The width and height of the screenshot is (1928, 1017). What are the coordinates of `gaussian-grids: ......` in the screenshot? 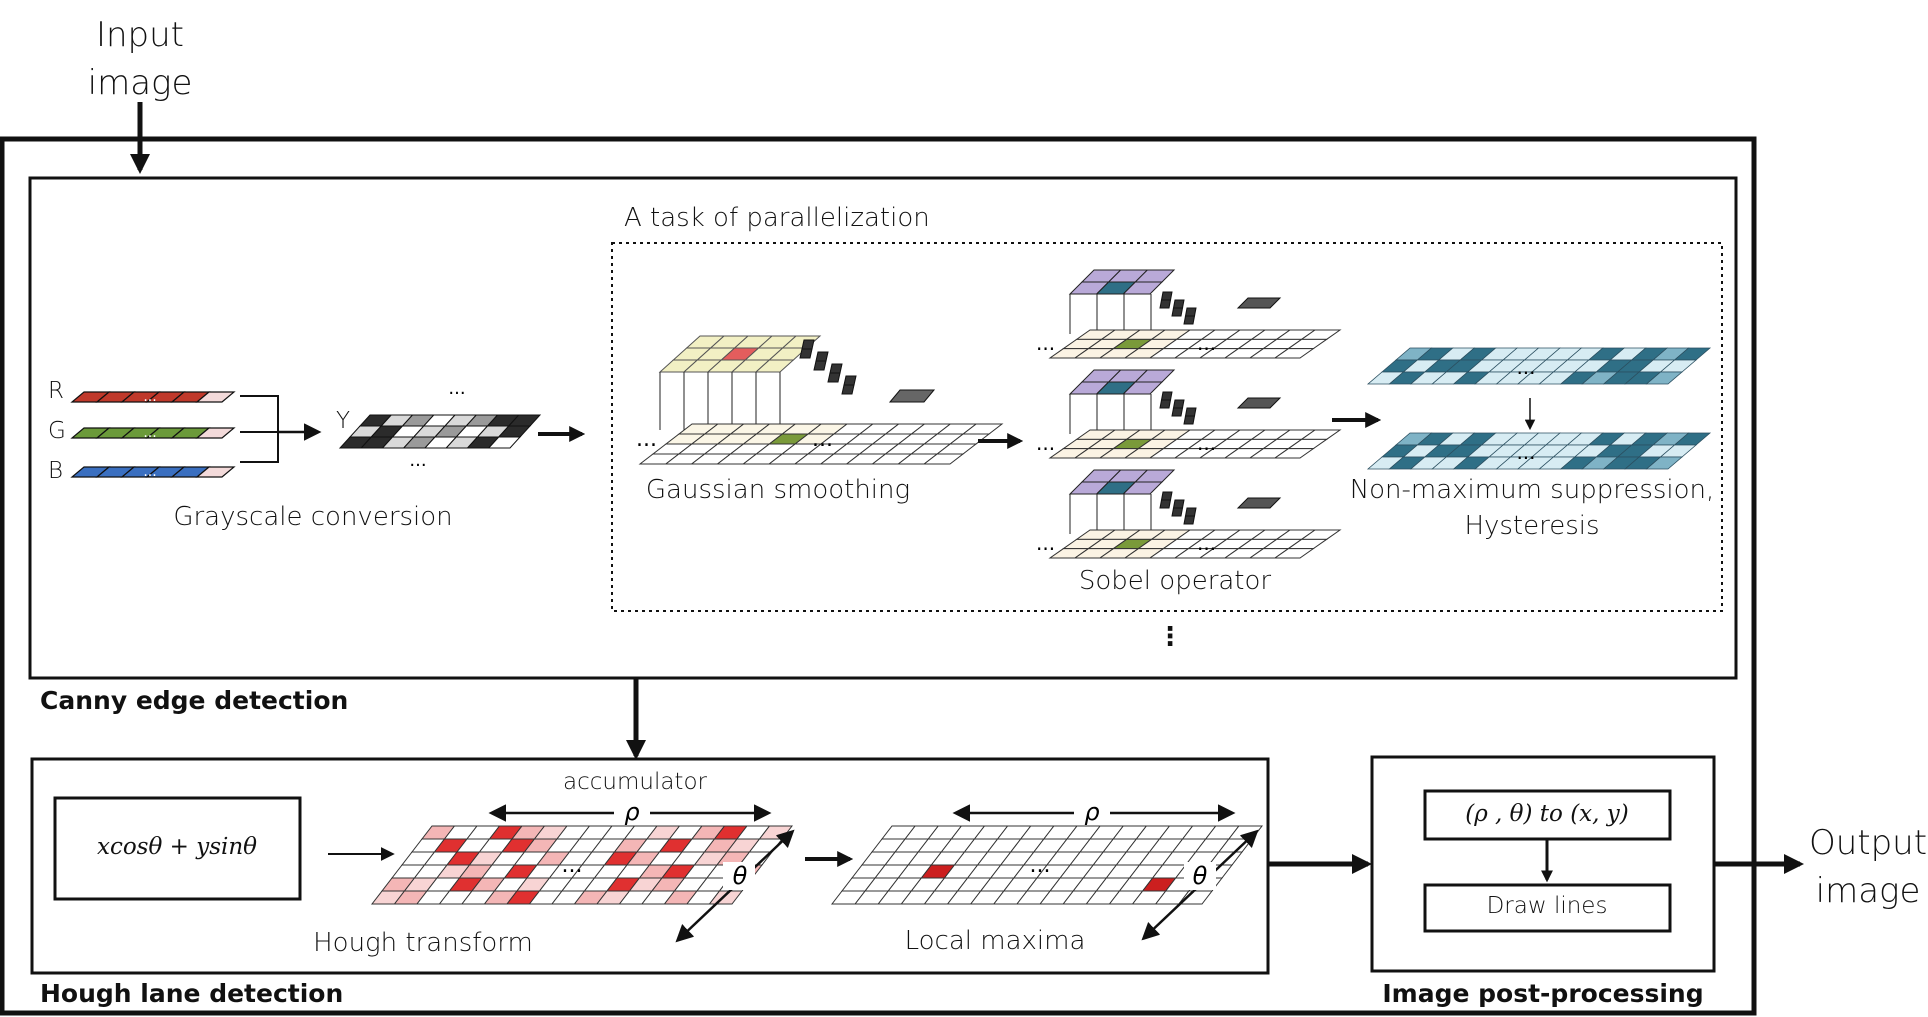 It's located at (820, 400).